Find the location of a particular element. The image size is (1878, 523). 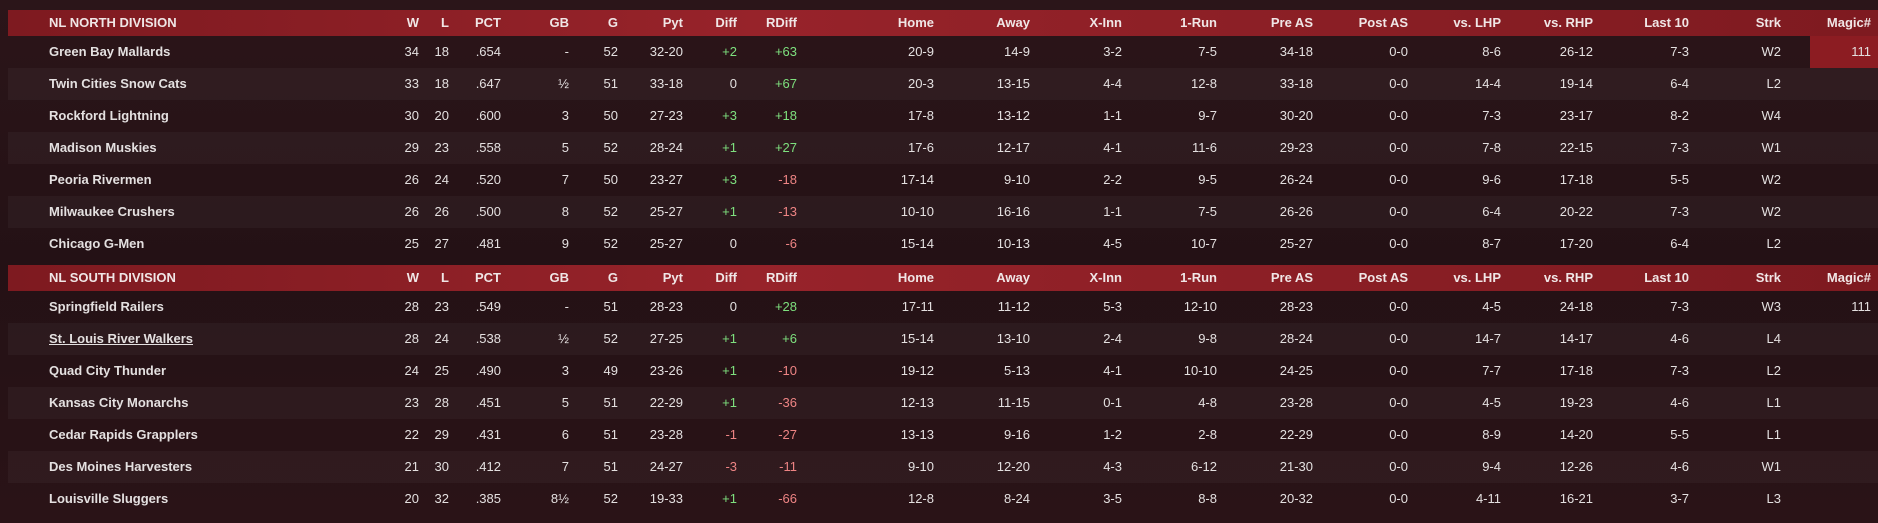

stat-cell: .431 is located at coordinates (488, 434).